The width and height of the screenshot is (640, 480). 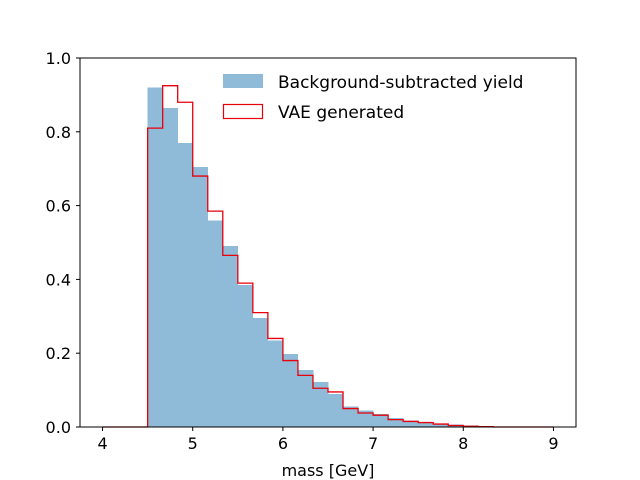 I want to click on y-tick-label: 0.2, so click(x=58, y=353).